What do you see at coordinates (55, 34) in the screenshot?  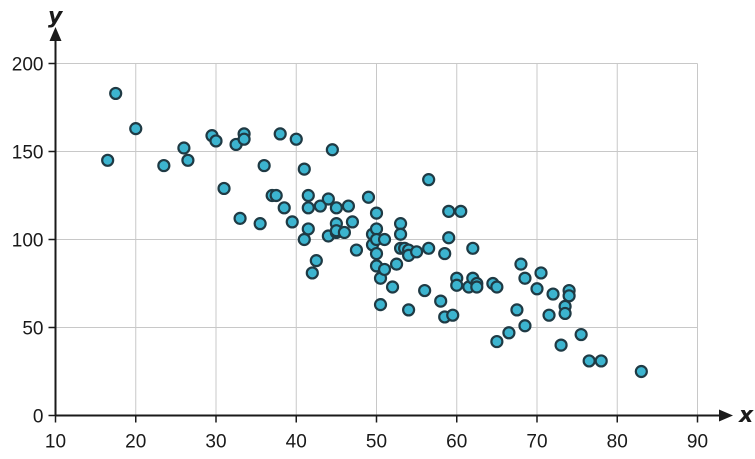 I see `y-axis-arrow` at bounding box center [55, 34].